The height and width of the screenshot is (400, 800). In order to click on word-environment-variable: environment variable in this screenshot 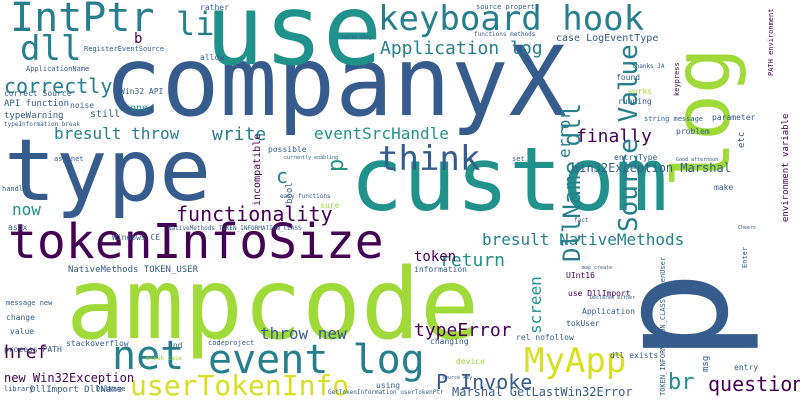, I will do `click(786, 167)`.